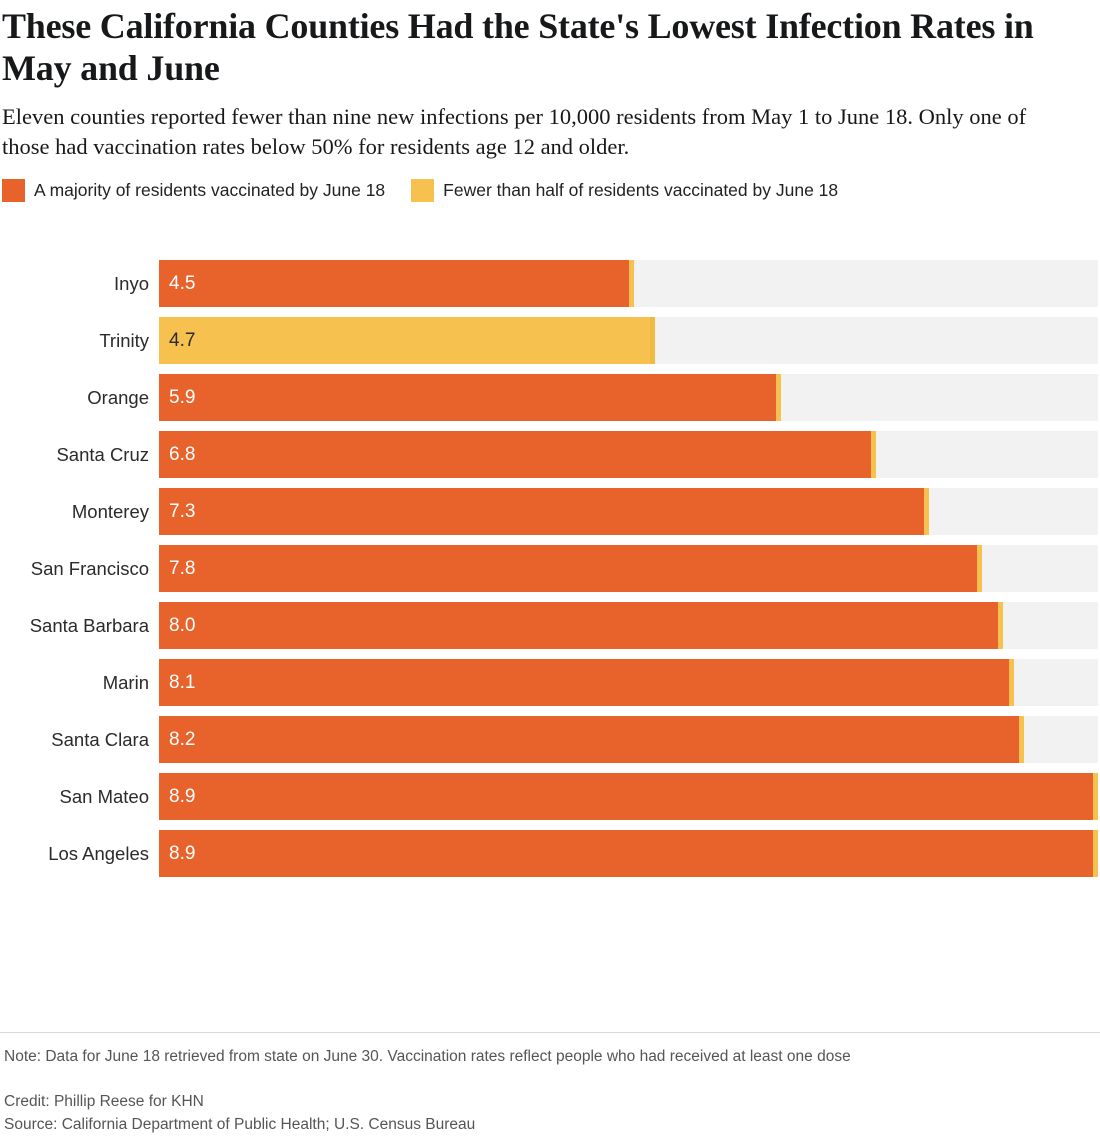  Describe the element at coordinates (89, 625) in the screenshot. I see `bar-category-label: Santa Barbara` at that location.